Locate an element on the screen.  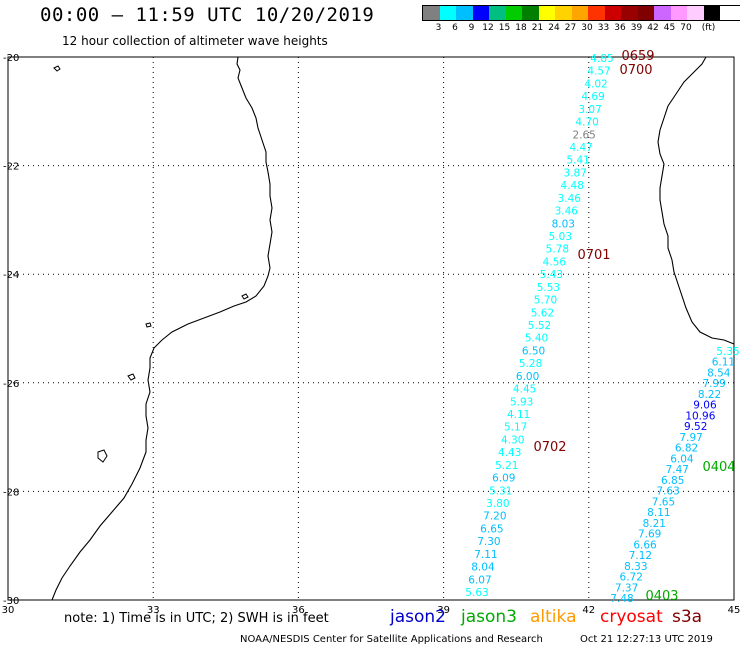
jason3-wave-height-label: 7.69 is located at coordinates (649, 535).